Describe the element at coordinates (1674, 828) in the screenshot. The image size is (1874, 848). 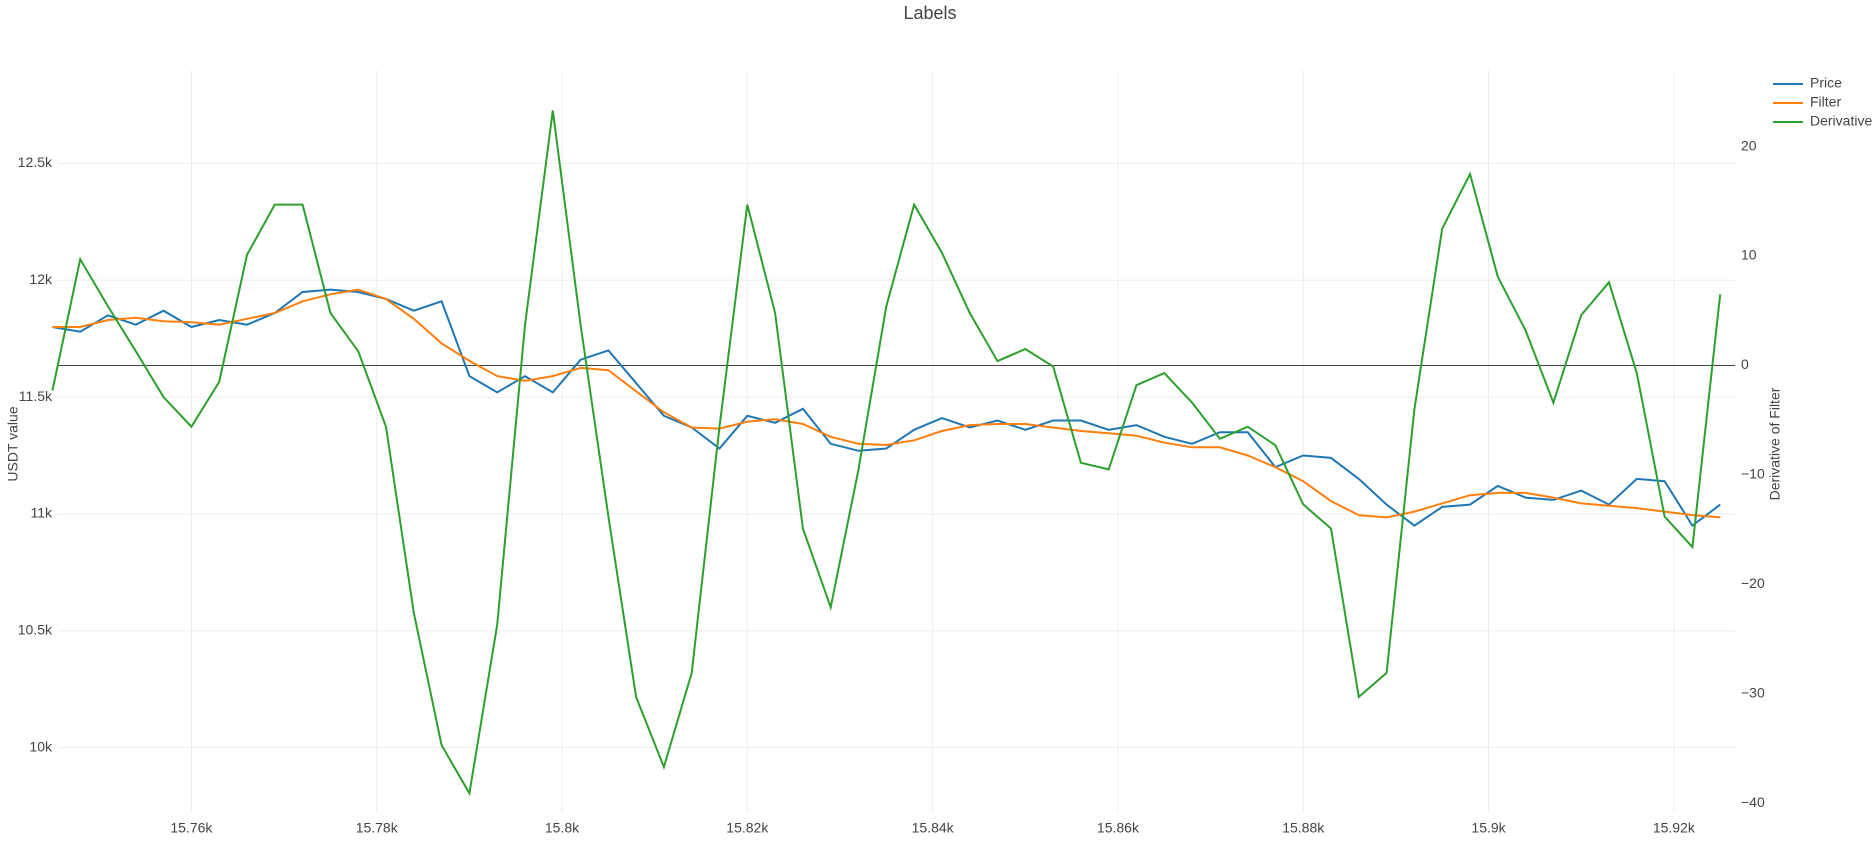
I see `x-tick-label: 15.92k` at that location.